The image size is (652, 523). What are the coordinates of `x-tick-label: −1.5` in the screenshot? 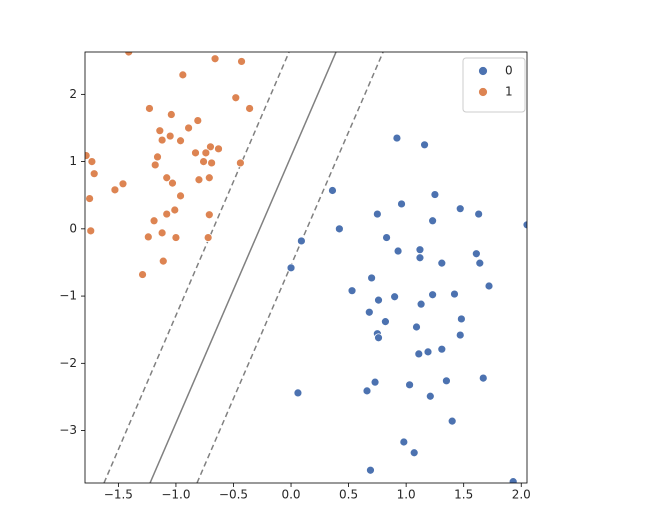 It's located at (118, 495).